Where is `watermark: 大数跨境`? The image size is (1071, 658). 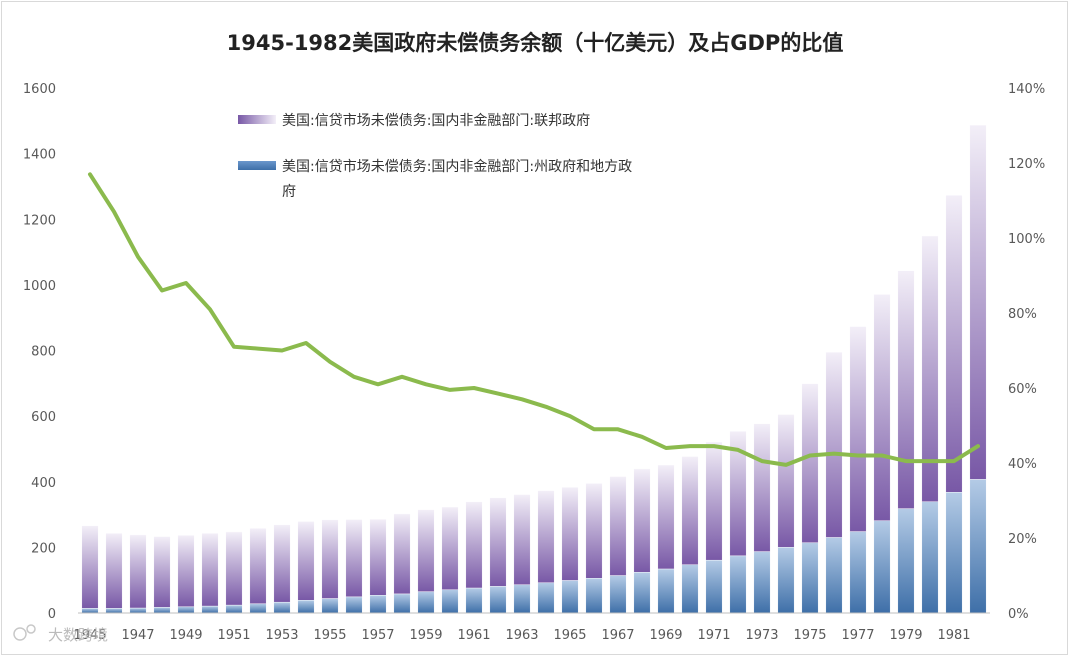
watermark: 大数跨境 is located at coordinates (60, 634).